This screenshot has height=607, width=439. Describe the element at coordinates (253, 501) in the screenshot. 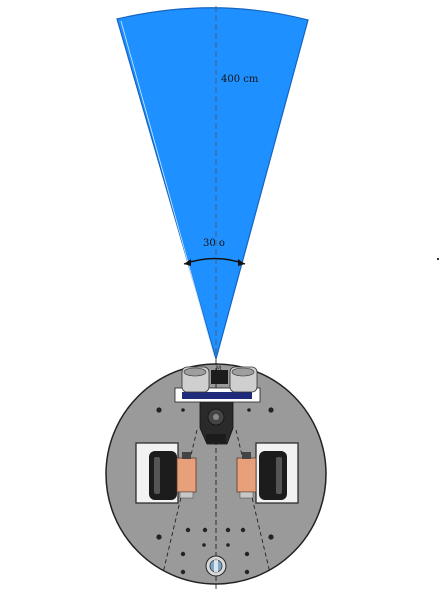

I see `guide-line-right` at that location.